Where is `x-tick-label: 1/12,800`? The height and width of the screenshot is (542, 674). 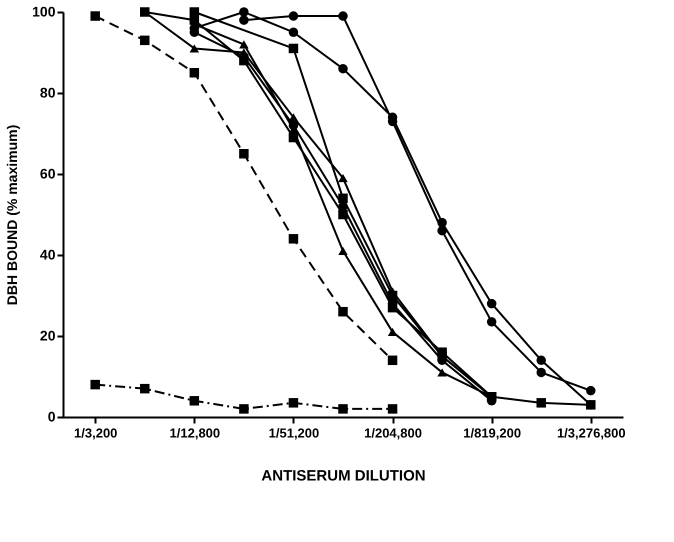
x-tick-label: 1/12,800 is located at coordinates (195, 433).